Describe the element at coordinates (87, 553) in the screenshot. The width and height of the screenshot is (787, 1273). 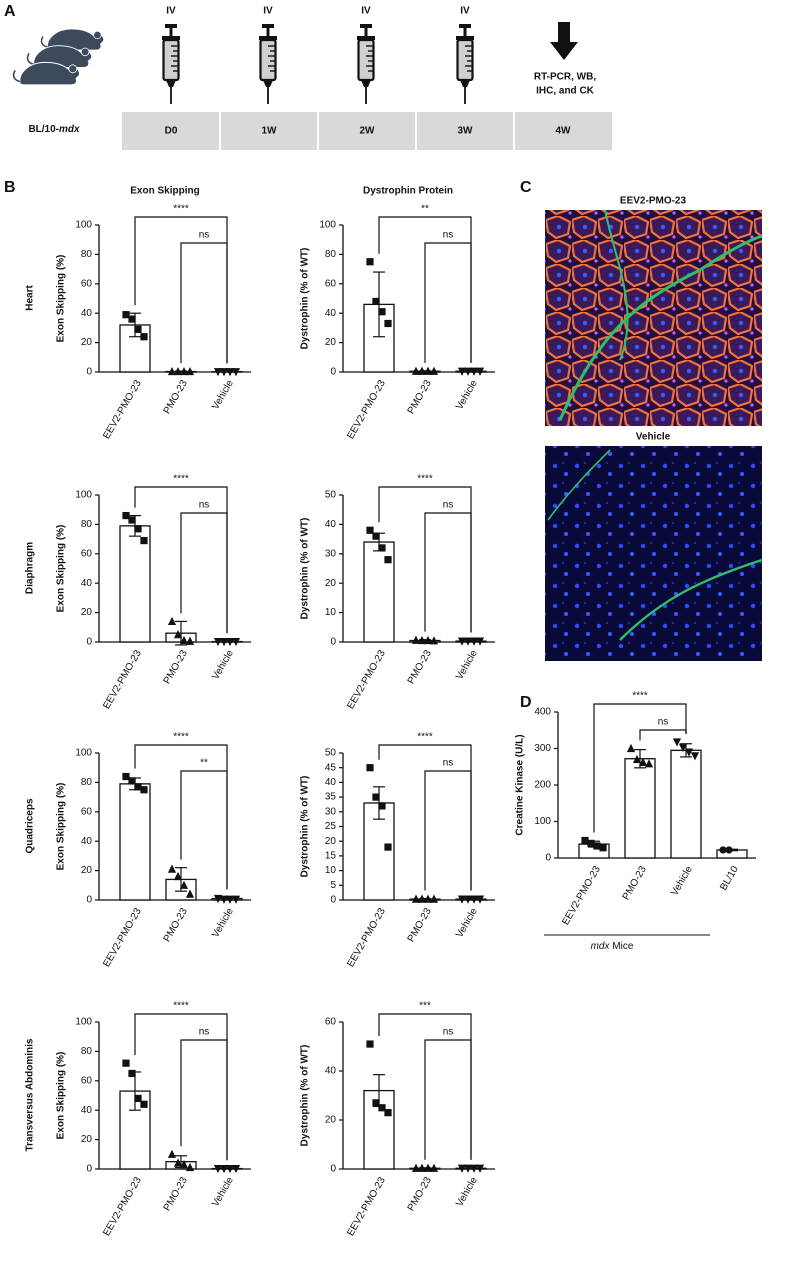
I see `y-tick-label: 60` at that location.